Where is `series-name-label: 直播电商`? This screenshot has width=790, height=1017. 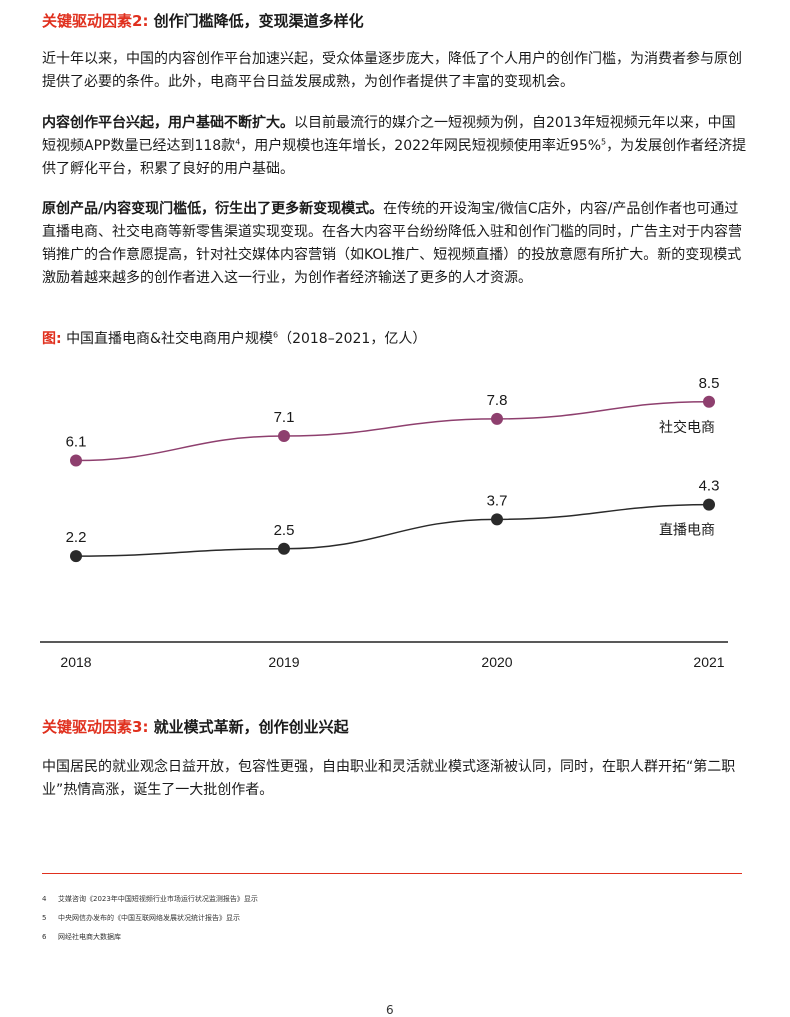
series-name-label: 直播电商 is located at coordinates (687, 530).